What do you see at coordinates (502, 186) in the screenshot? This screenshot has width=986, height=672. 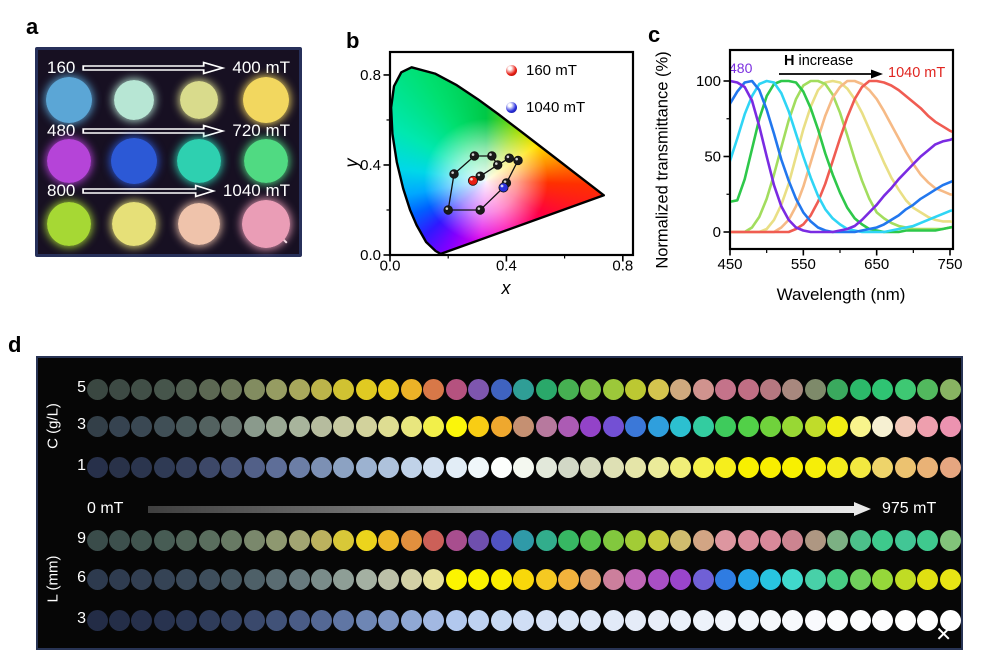 I see `blue-1040mT-point-highlight` at bounding box center [502, 186].